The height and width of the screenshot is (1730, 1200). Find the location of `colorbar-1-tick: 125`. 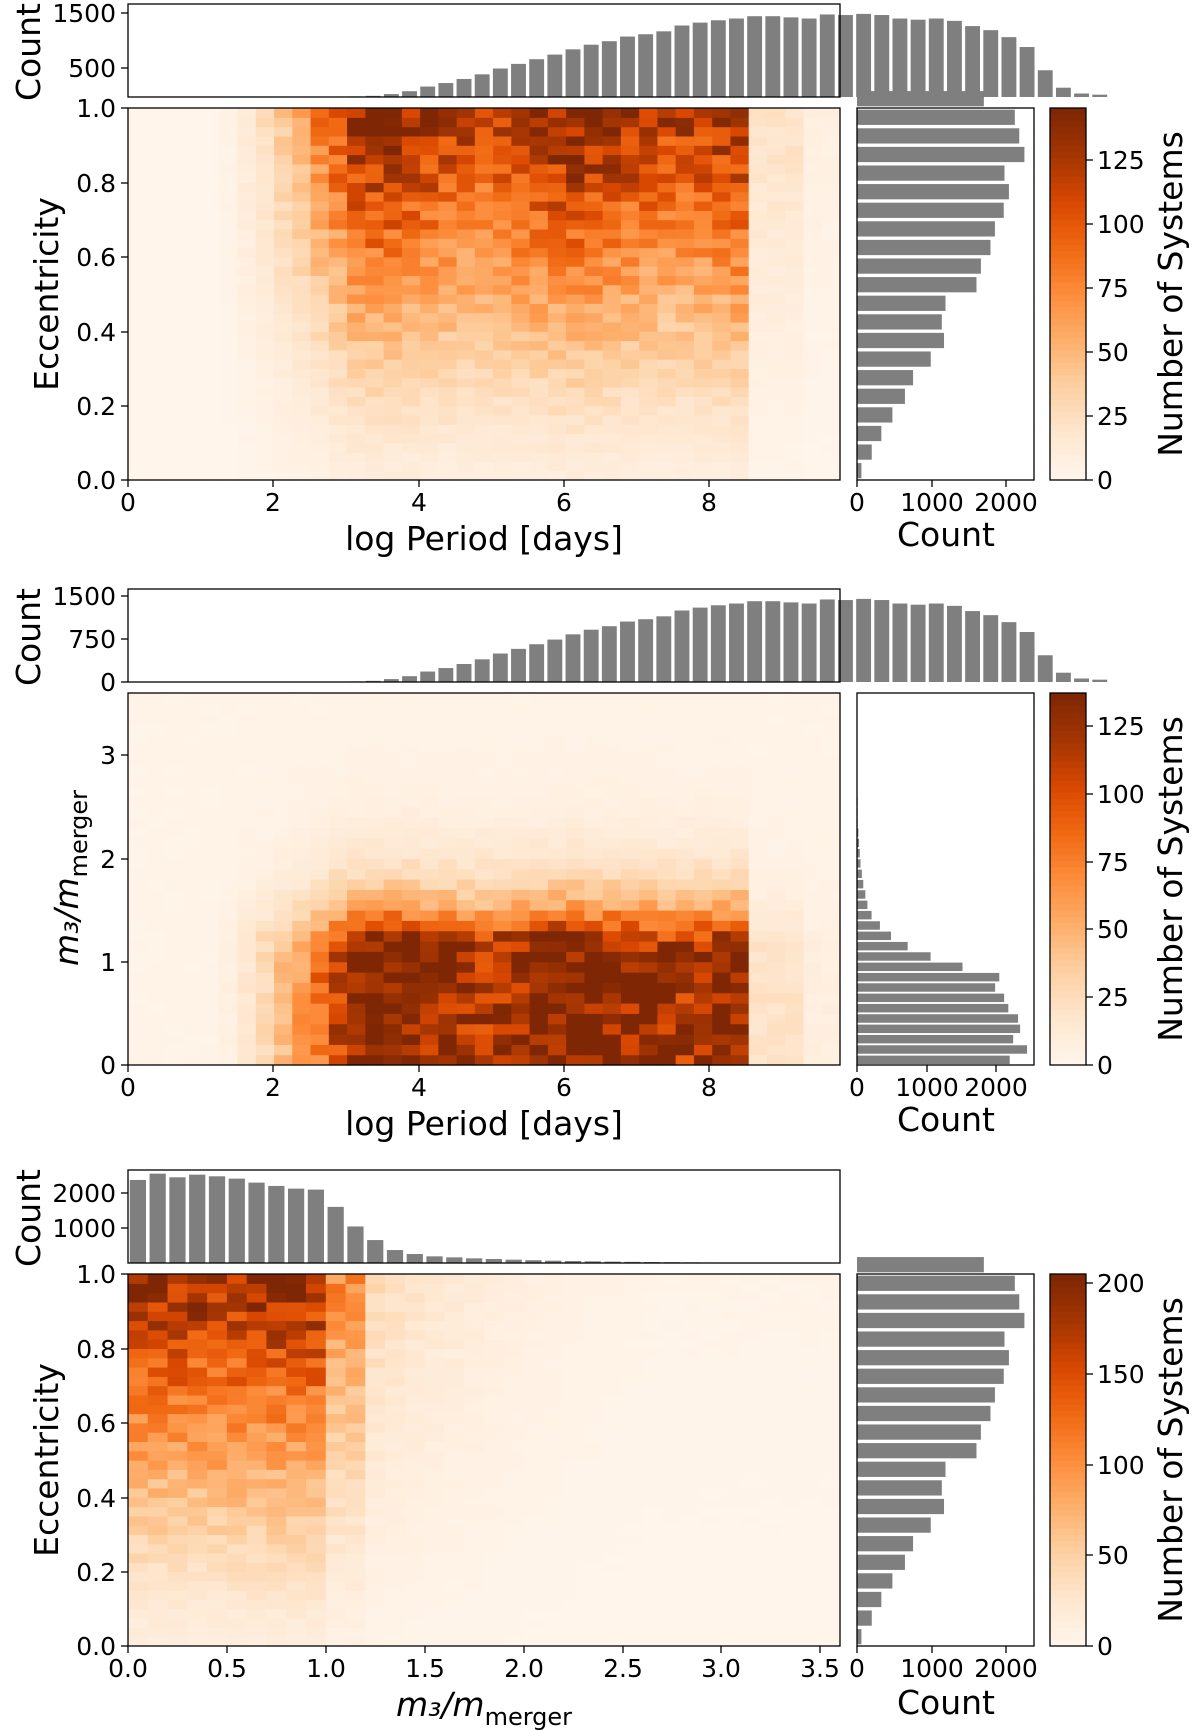

colorbar-1-tick: 125 is located at coordinates (1121, 160).